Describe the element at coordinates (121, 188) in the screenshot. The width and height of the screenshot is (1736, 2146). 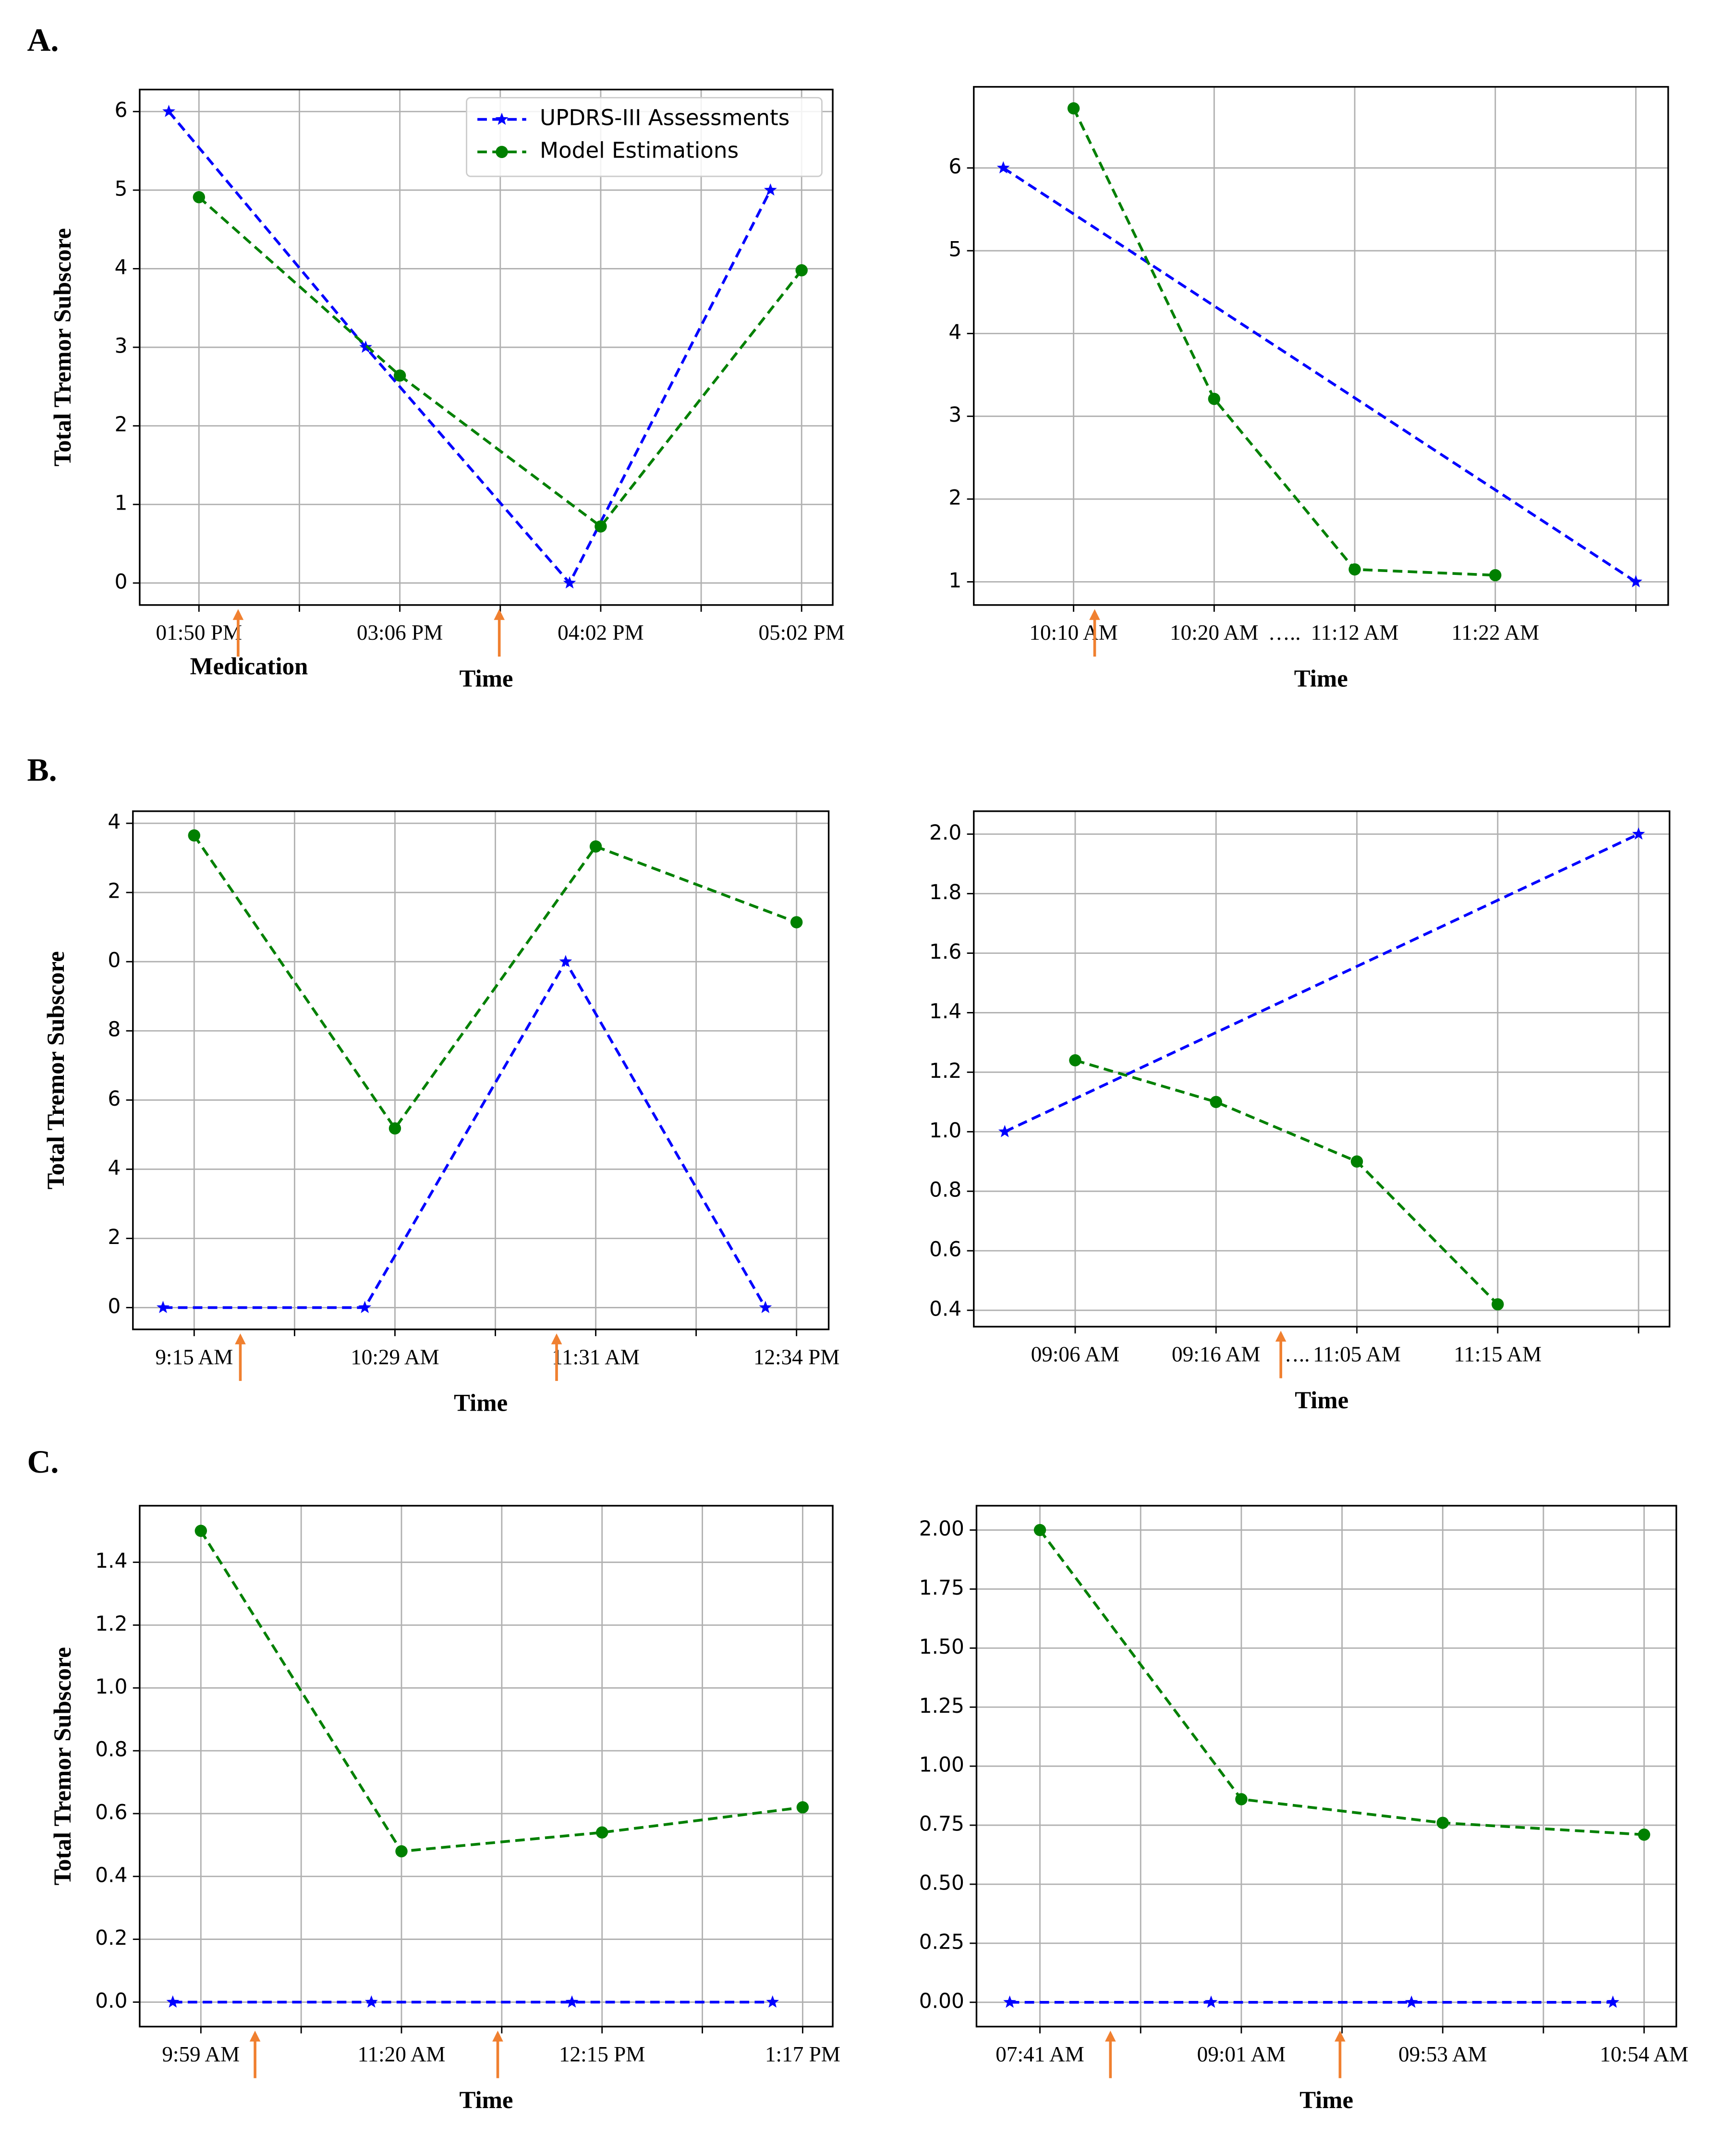
I see `y-tick-label: 5` at that location.